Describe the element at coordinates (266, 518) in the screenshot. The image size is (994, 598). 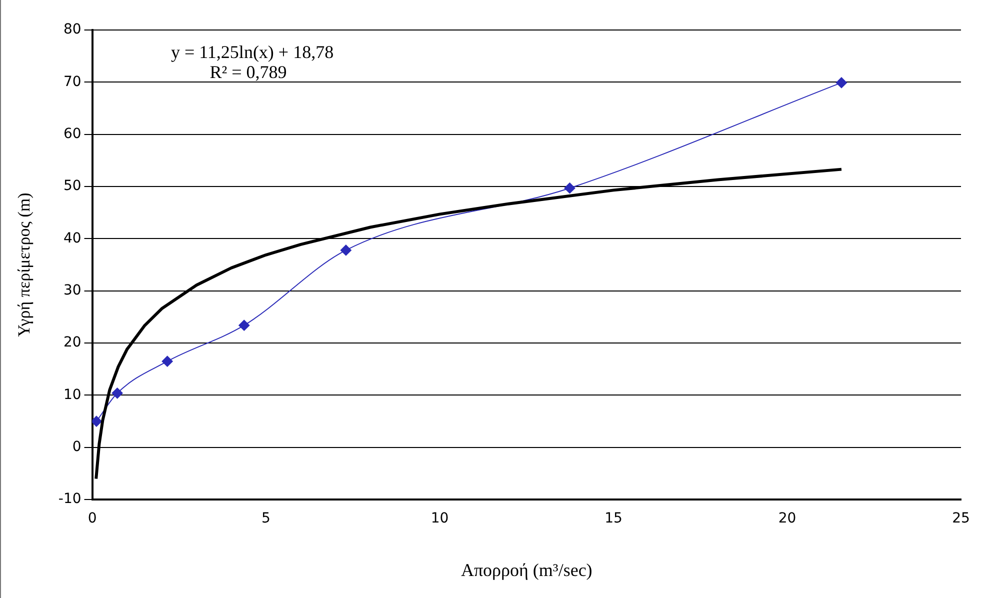
I see `x-tick-label: 5` at that location.